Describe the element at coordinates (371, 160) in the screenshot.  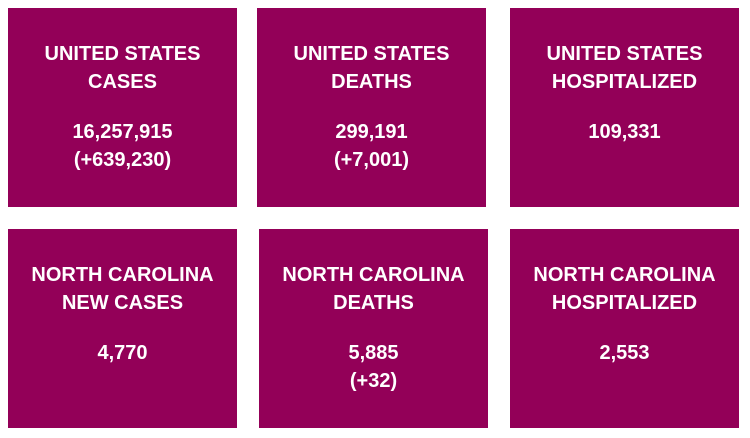
I see `tile-change: (+7,001)` at that location.